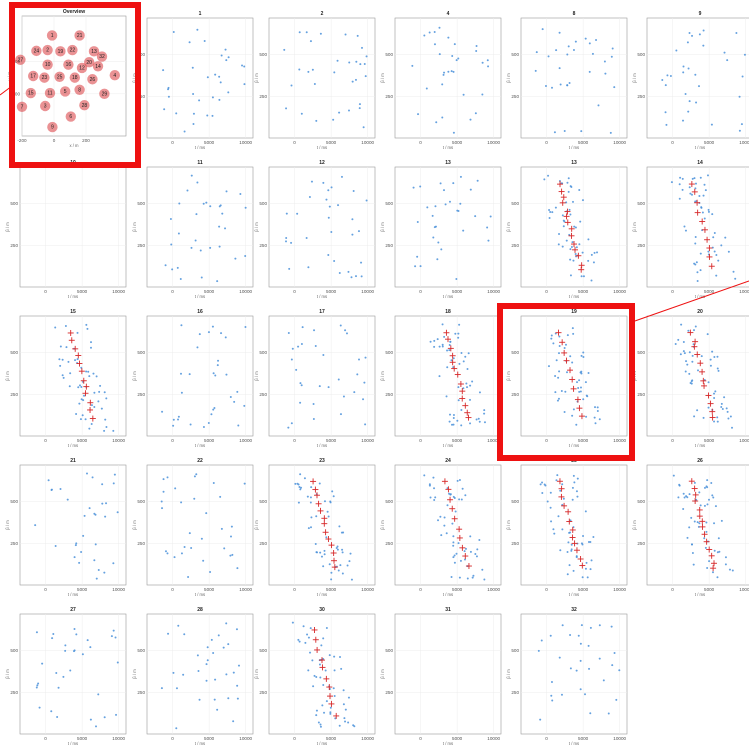 The width and height of the screenshot is (749, 754). Describe the element at coordinates (200, 163) in the screenshot. I see `panel-title: 11` at that location.